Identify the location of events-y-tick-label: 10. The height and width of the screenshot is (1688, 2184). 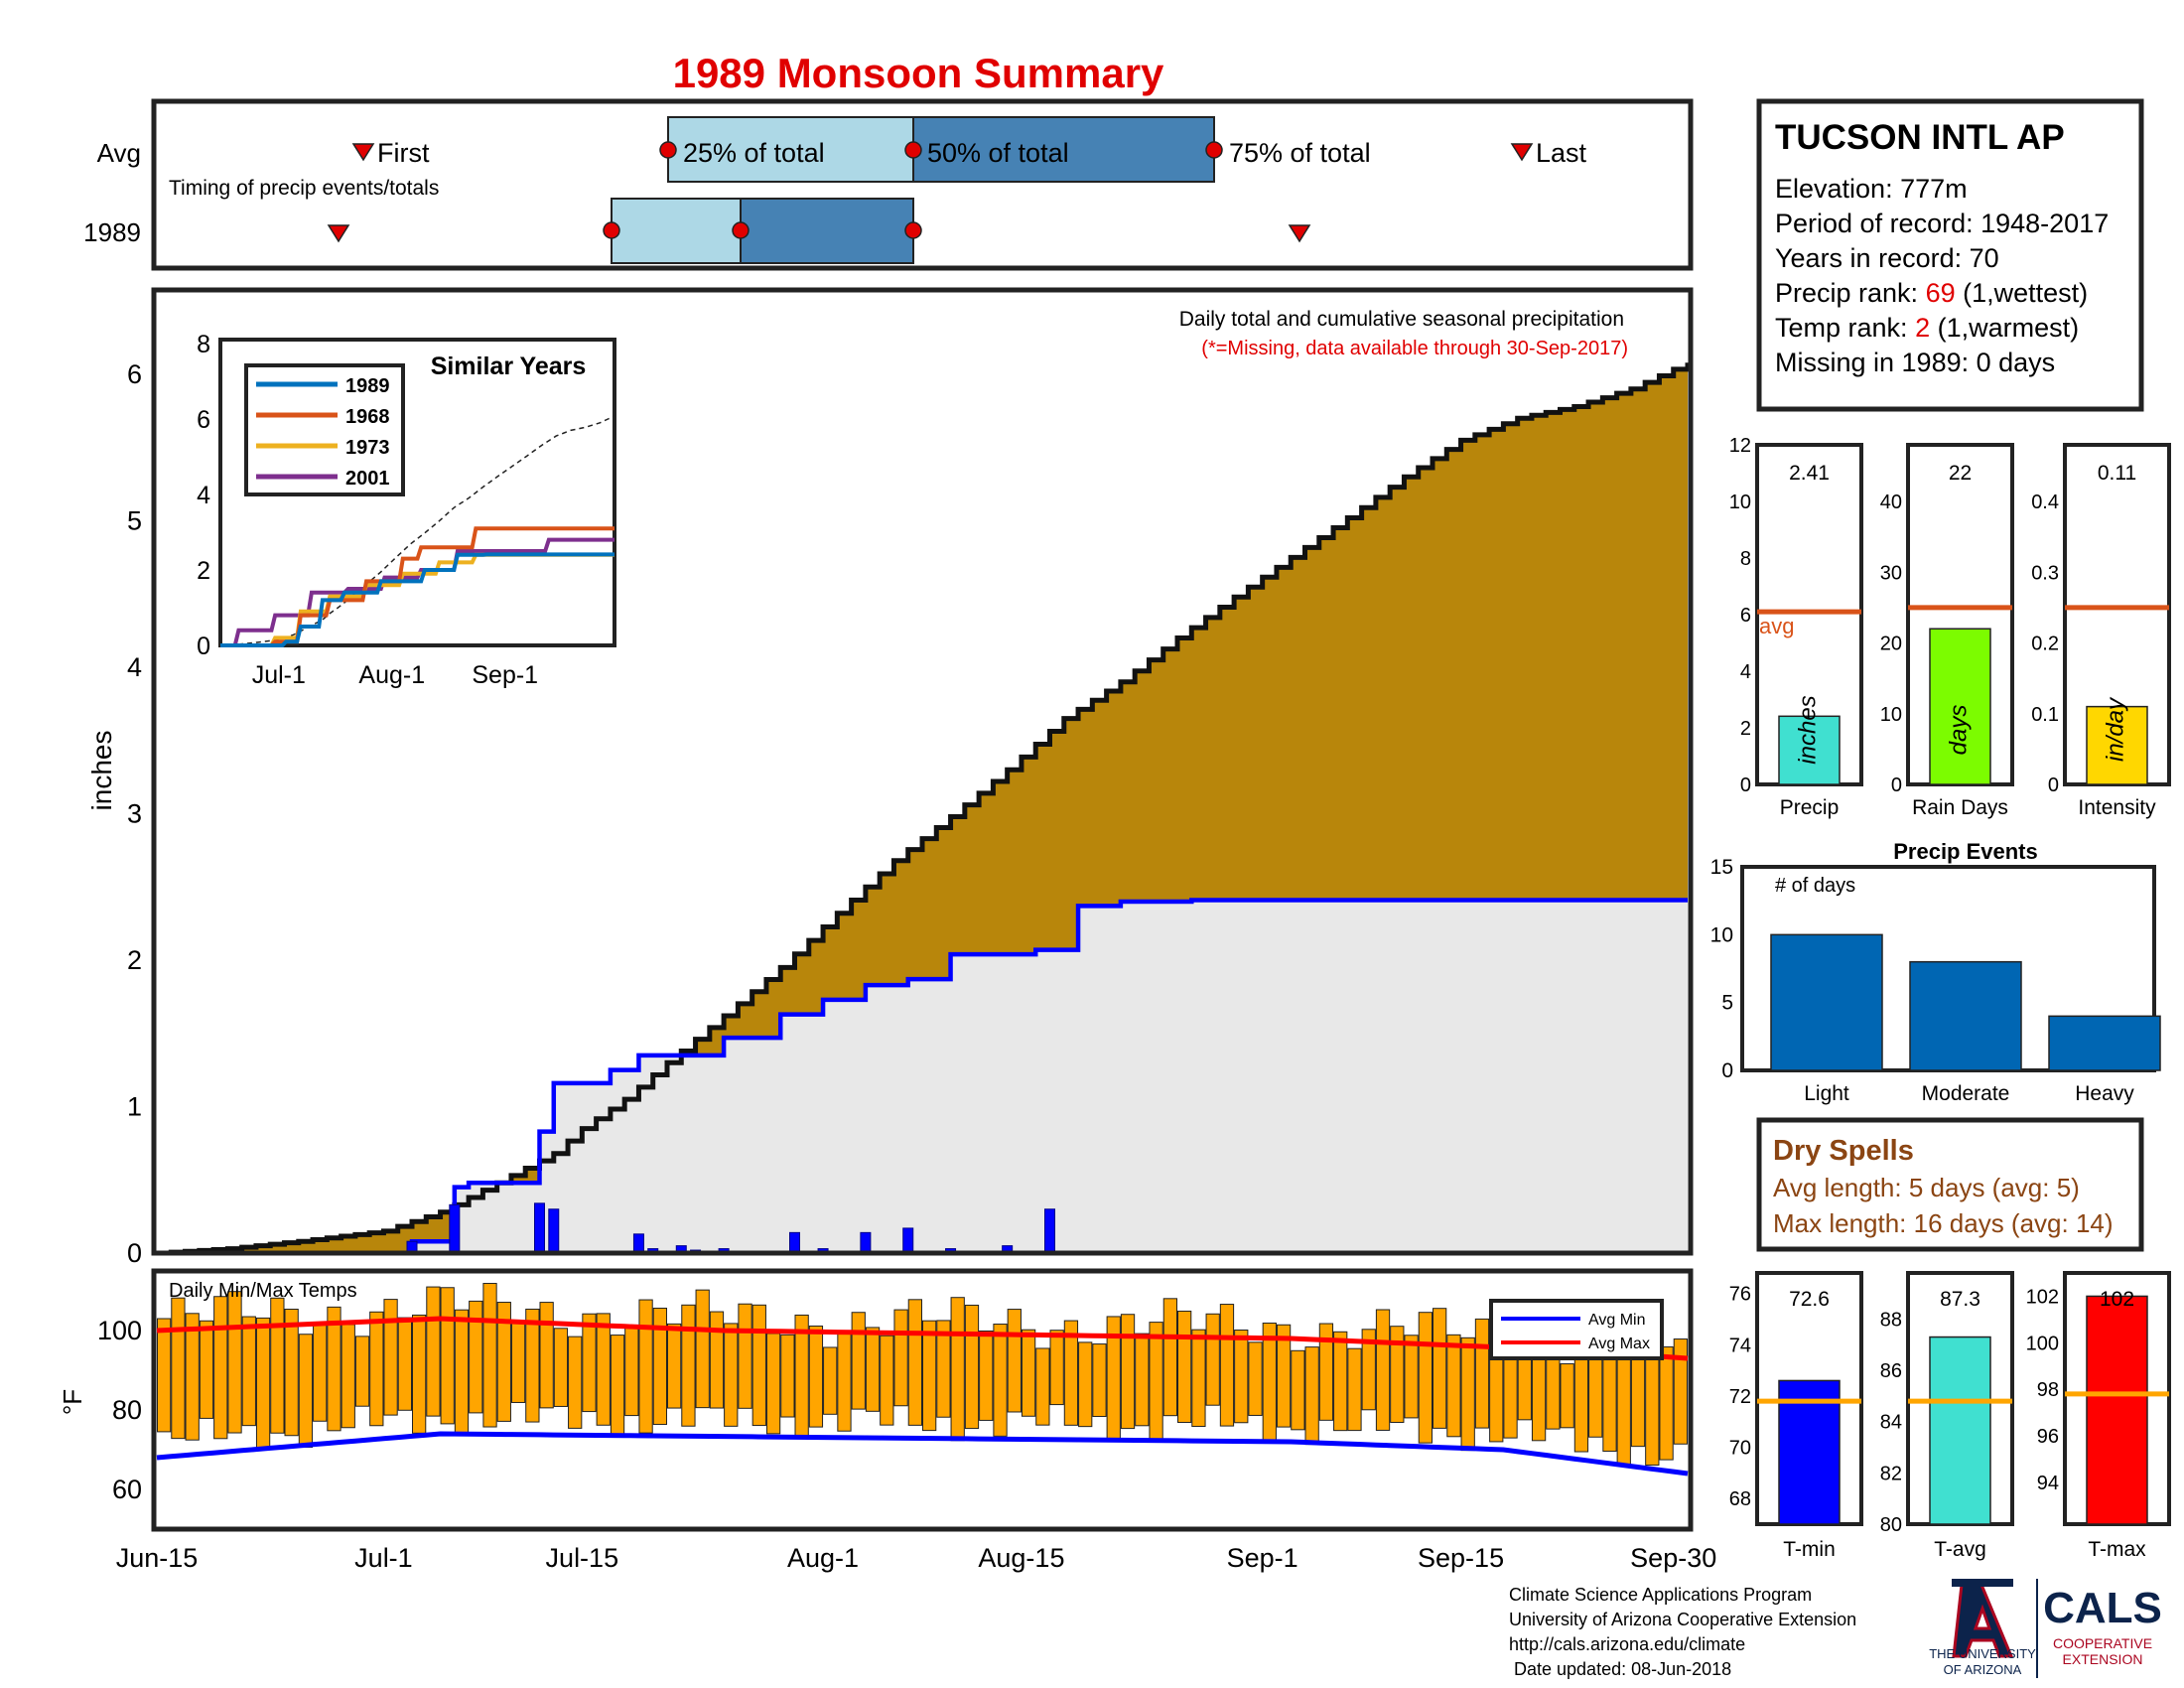
(1721, 934).